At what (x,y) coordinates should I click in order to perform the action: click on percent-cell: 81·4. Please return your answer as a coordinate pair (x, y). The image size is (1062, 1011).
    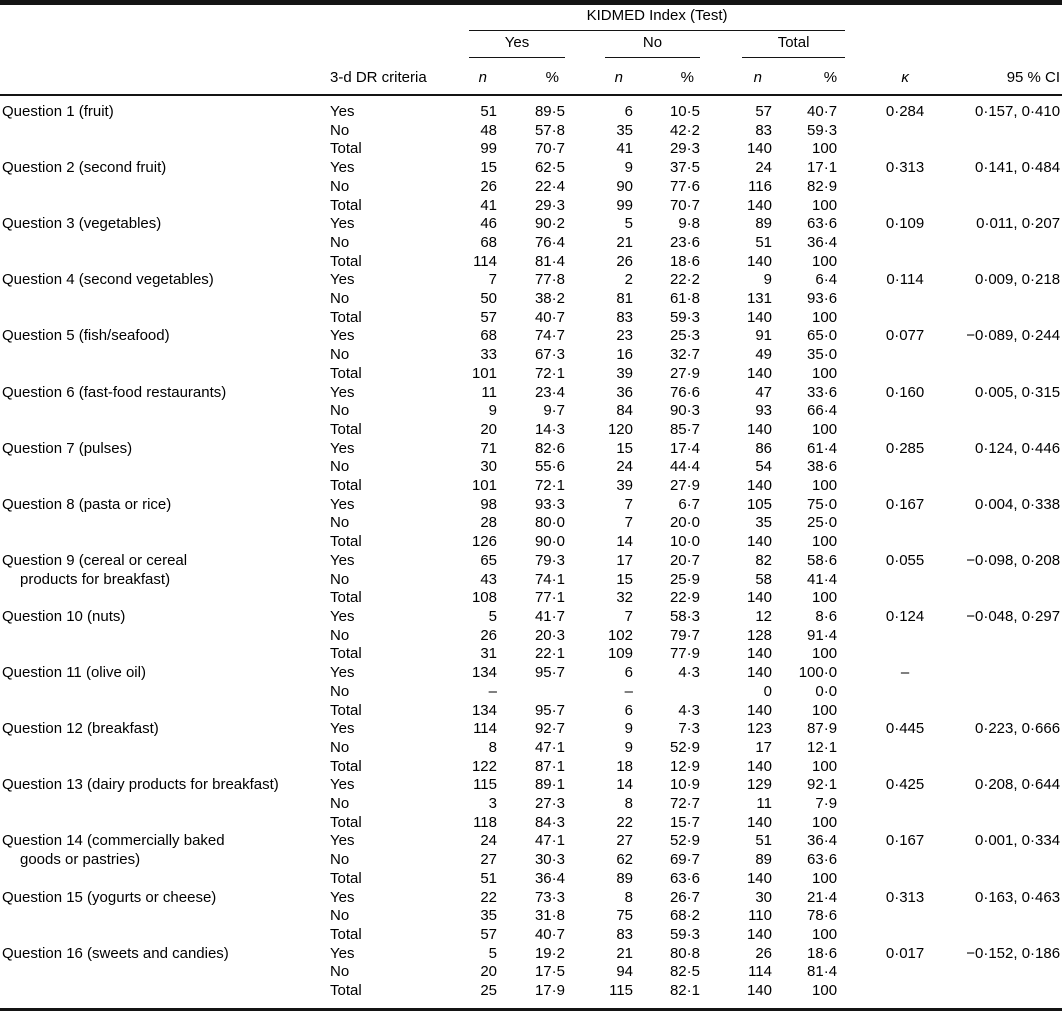
    Looking at the image, I should click on (822, 972).